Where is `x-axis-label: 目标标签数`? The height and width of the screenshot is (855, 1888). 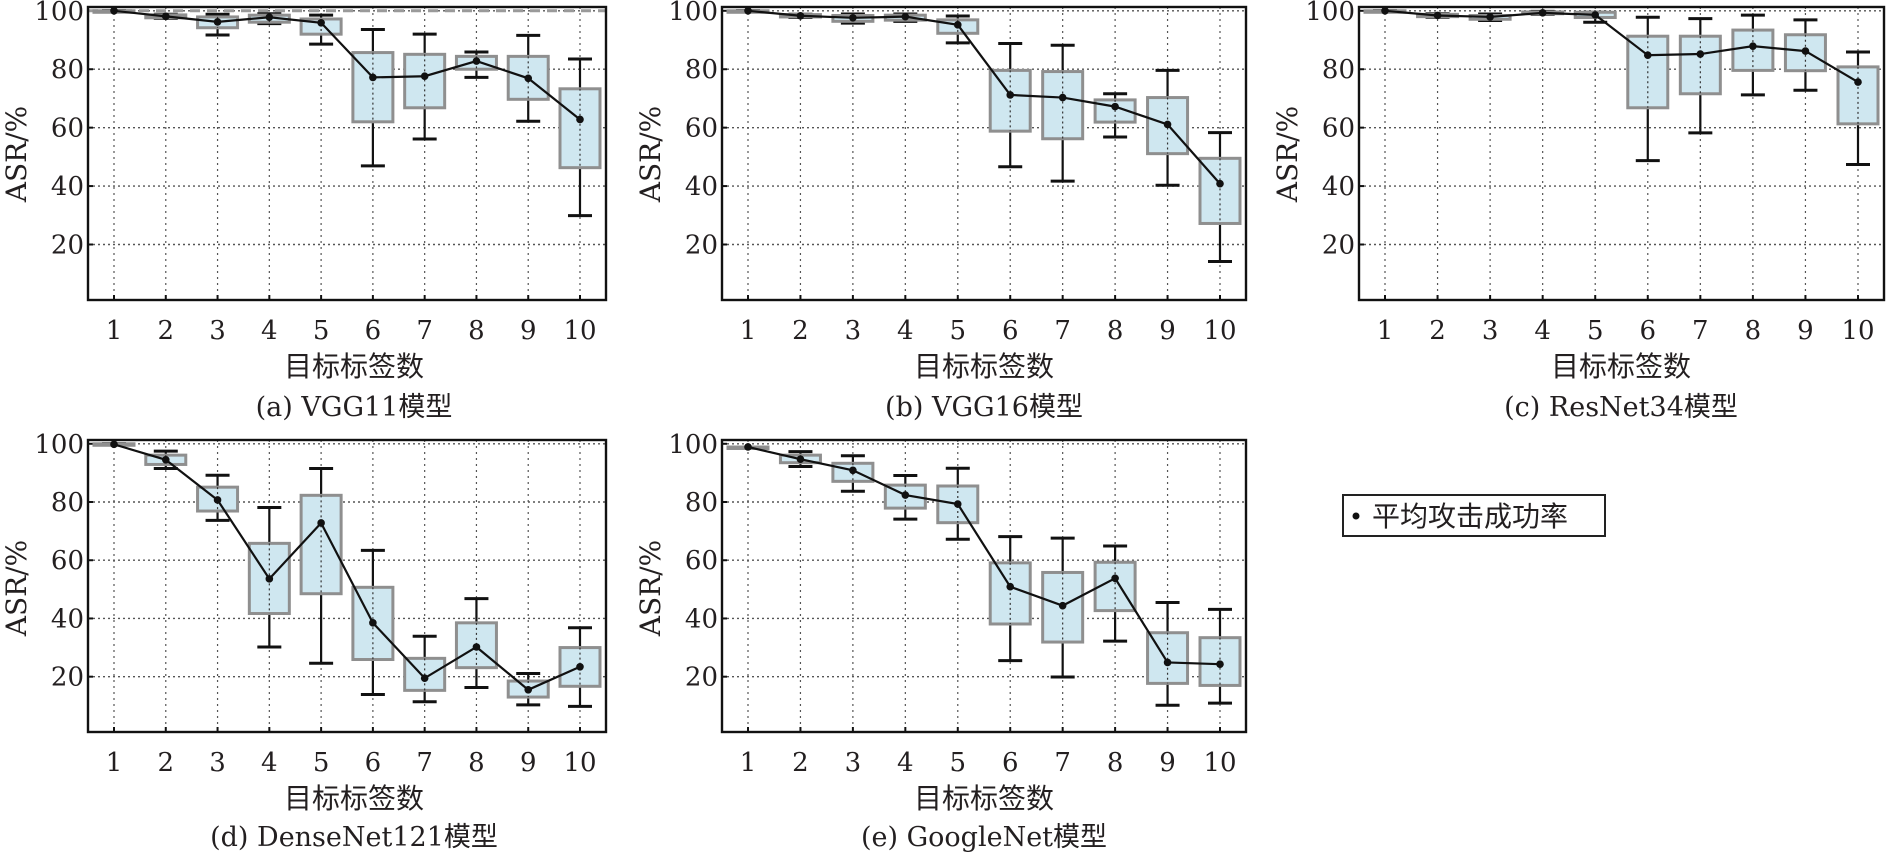 x-axis-label: 目标标签数 is located at coordinates (354, 366).